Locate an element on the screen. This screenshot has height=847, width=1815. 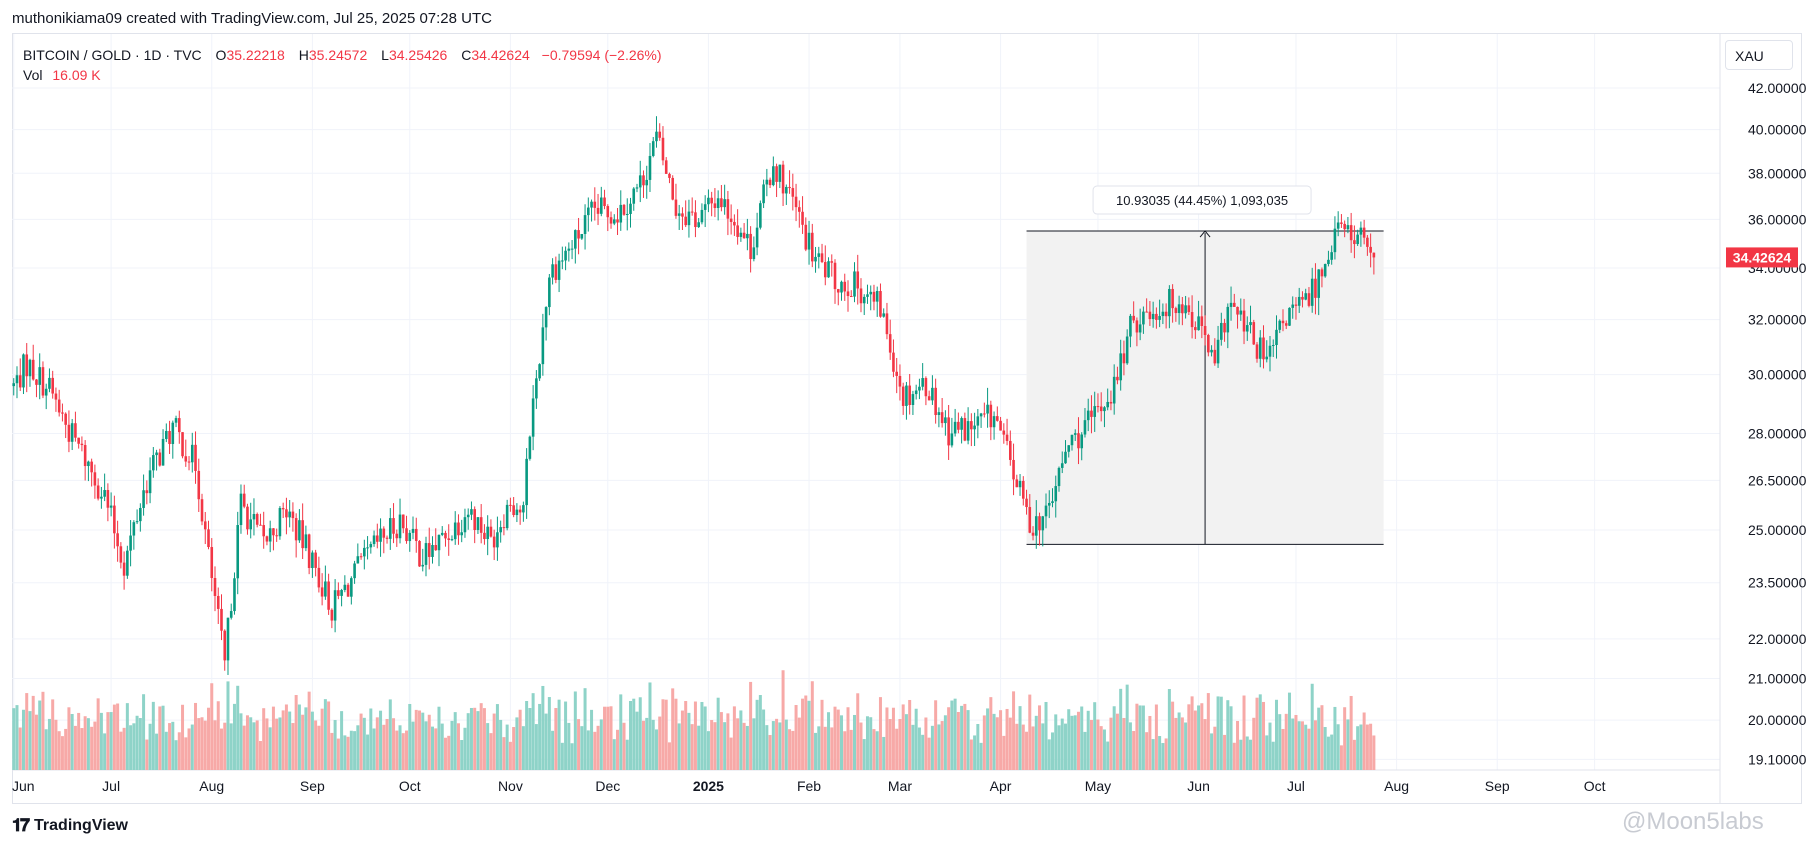
volume-label: Vol is located at coordinates (33, 75).